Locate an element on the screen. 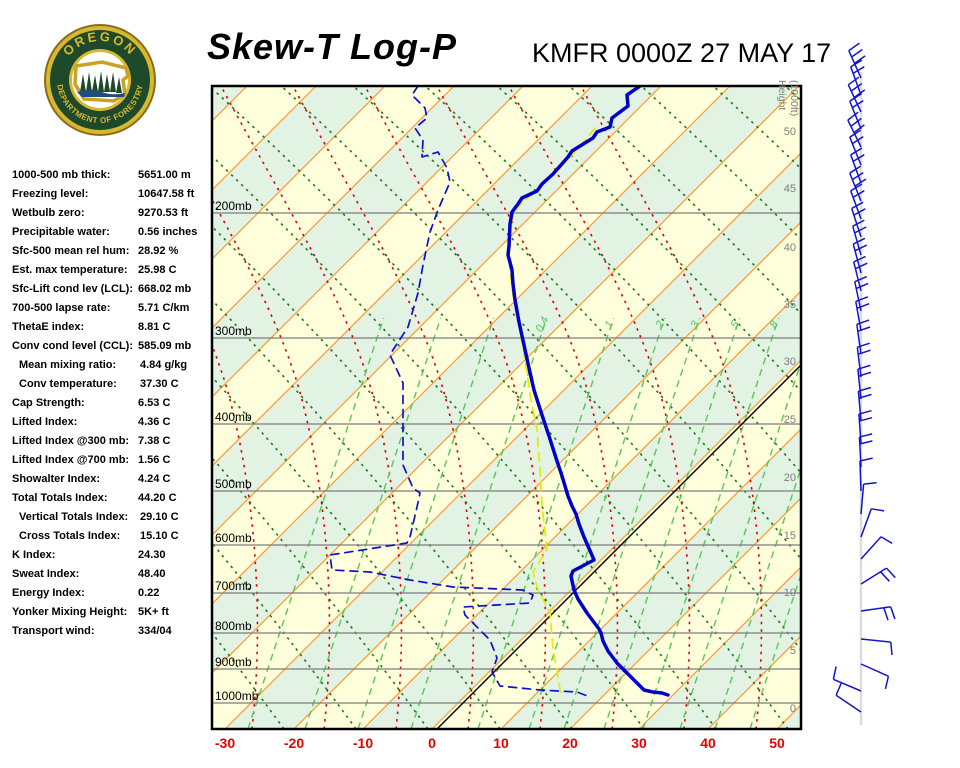  stat-label: Lifted Index @300 mb: is located at coordinates (71, 441).